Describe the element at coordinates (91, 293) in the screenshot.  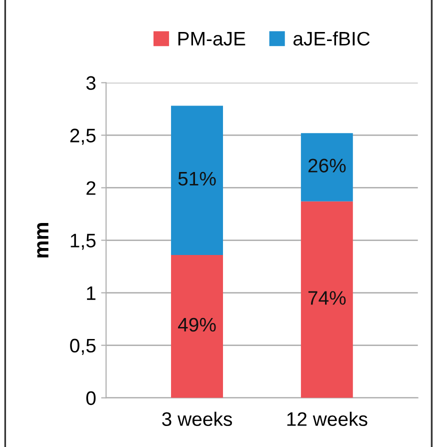
I see `y-tick-label: 1` at that location.